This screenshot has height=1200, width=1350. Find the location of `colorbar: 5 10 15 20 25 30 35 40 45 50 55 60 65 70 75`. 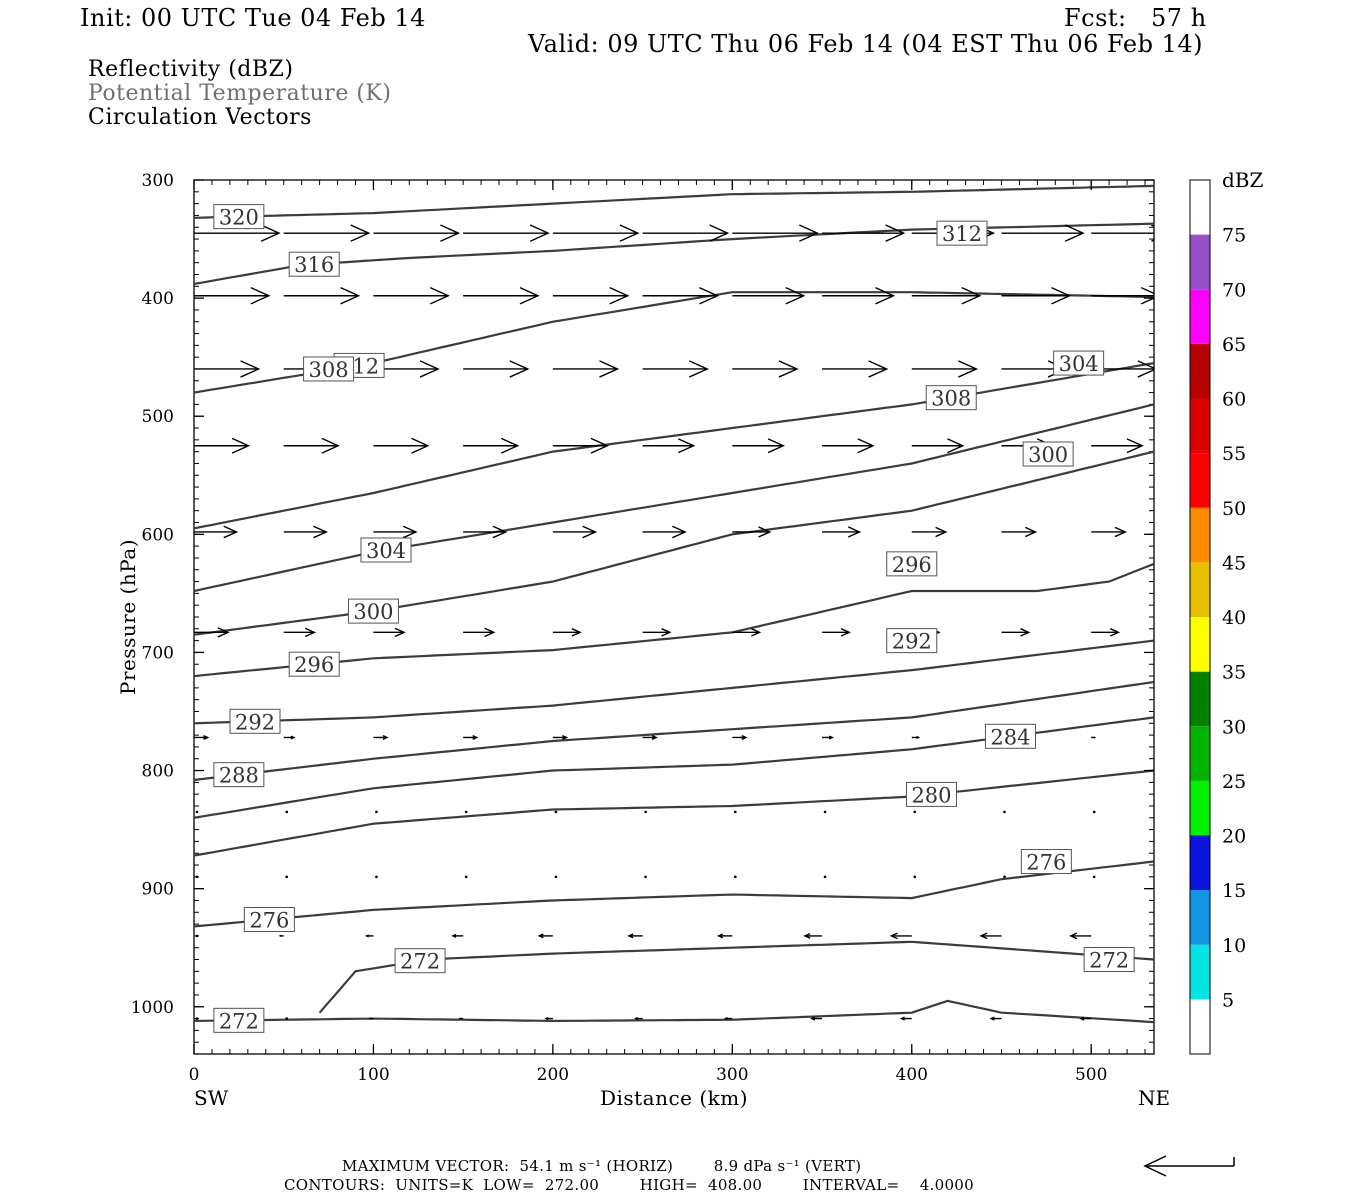

colorbar: 5 10 15 20 25 30 35 40 45 50 55 60 65 70 75 is located at coordinates (1217, 617).